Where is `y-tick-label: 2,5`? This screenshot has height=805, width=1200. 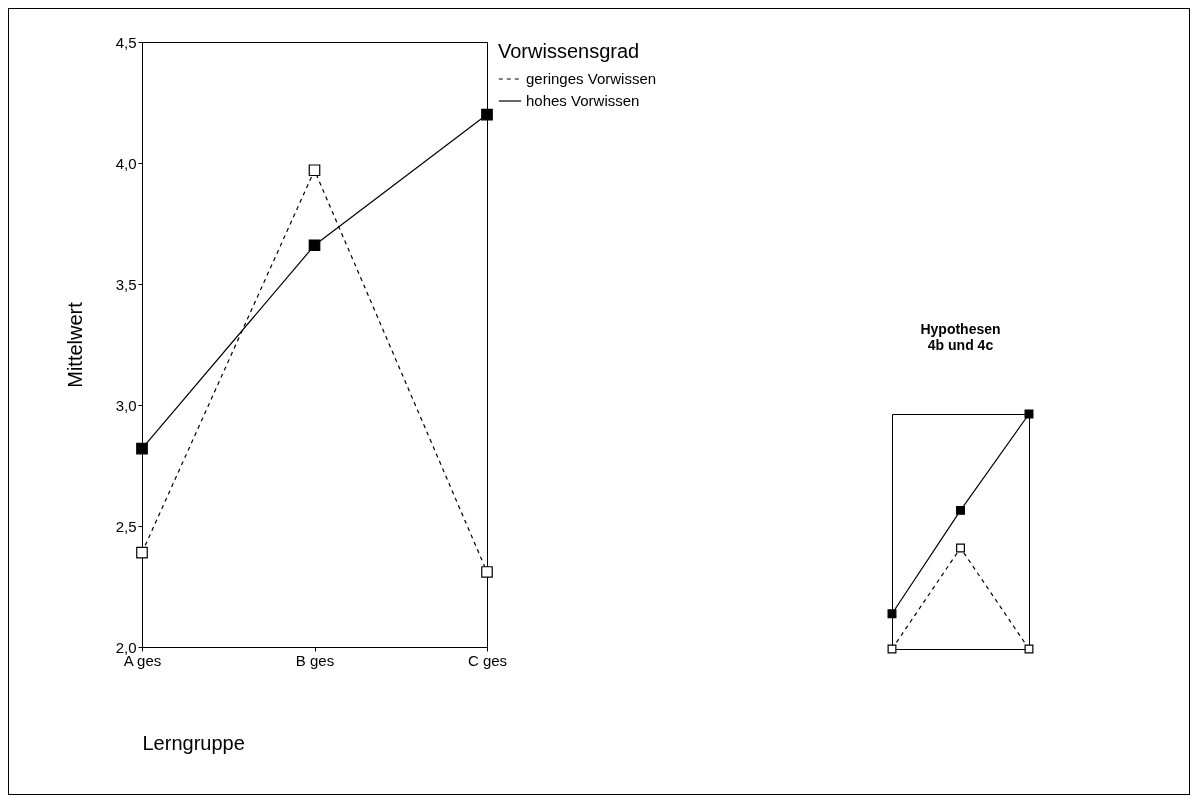
y-tick-label: 2,5 is located at coordinates (126, 526).